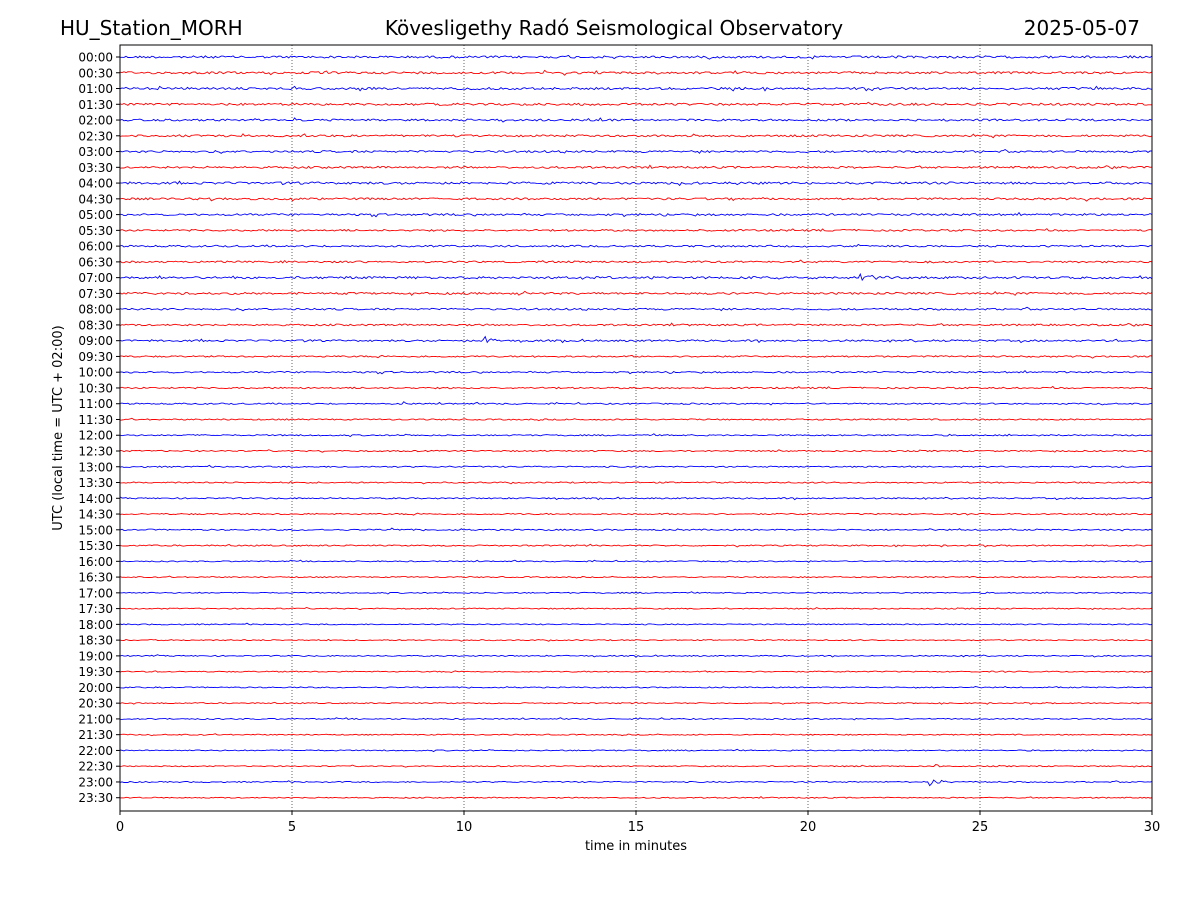 This screenshot has height=900, width=1200. I want to click on y-tick-label: 19:30, so click(95, 672).